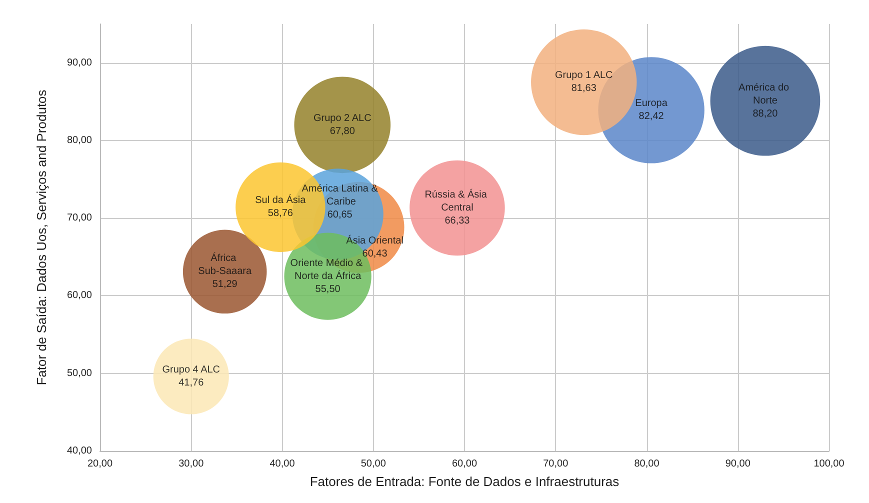 Image resolution: width=869 pixels, height=503 pixels. What do you see at coordinates (191, 370) in the screenshot?
I see `series-label: Grupo 4 ALC` at bounding box center [191, 370].